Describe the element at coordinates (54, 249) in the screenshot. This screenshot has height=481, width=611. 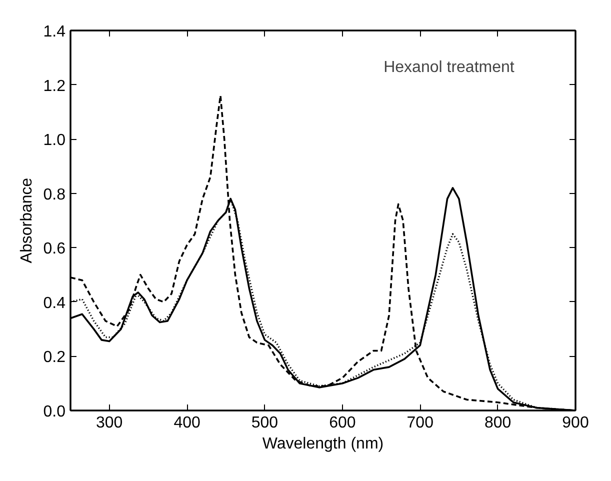
I see `y-tick-label: 0.6` at that location.